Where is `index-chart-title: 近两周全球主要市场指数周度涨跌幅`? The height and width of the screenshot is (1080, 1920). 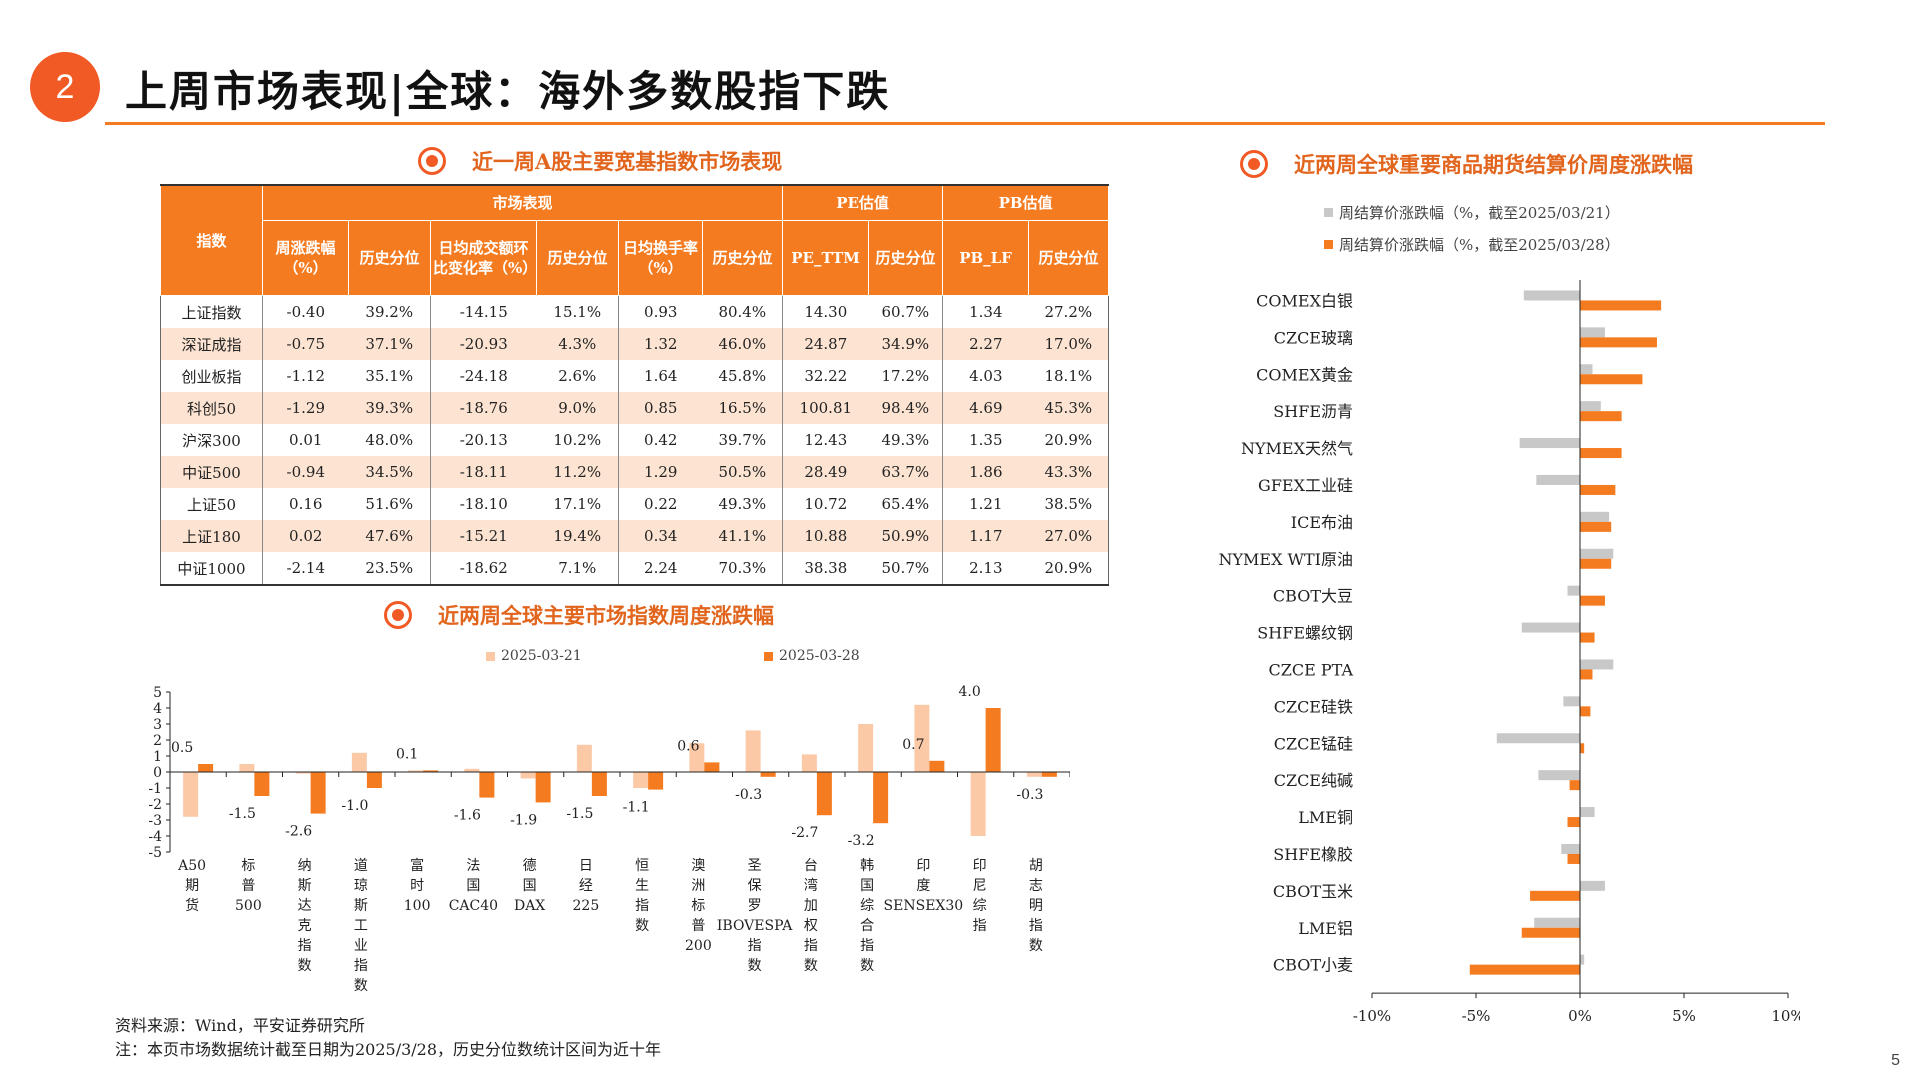
index-chart-title: 近两周全球主要市场指数周度涨跌幅 is located at coordinates (579, 615).